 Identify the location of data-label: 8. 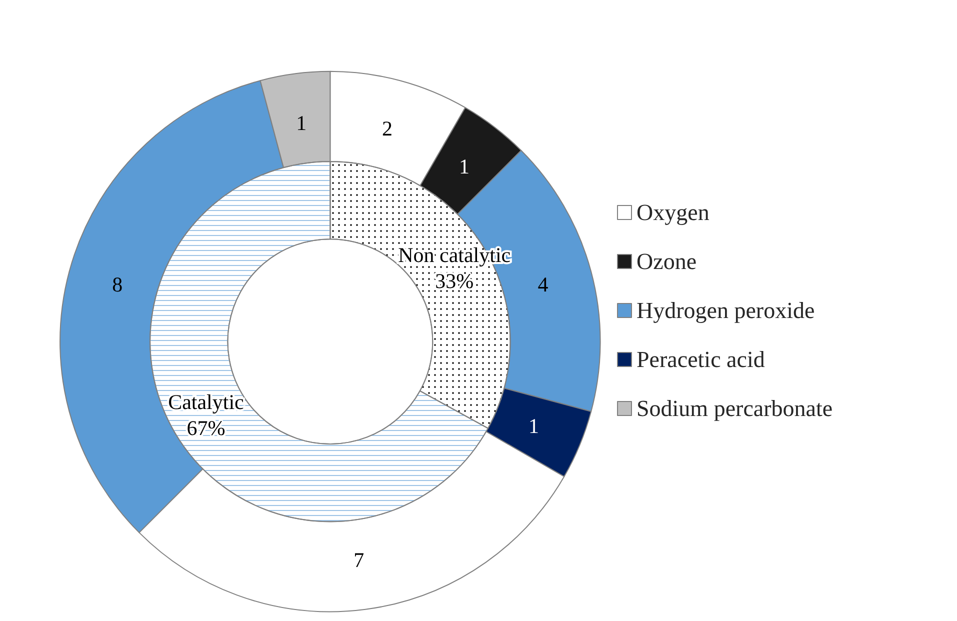
(117, 284).